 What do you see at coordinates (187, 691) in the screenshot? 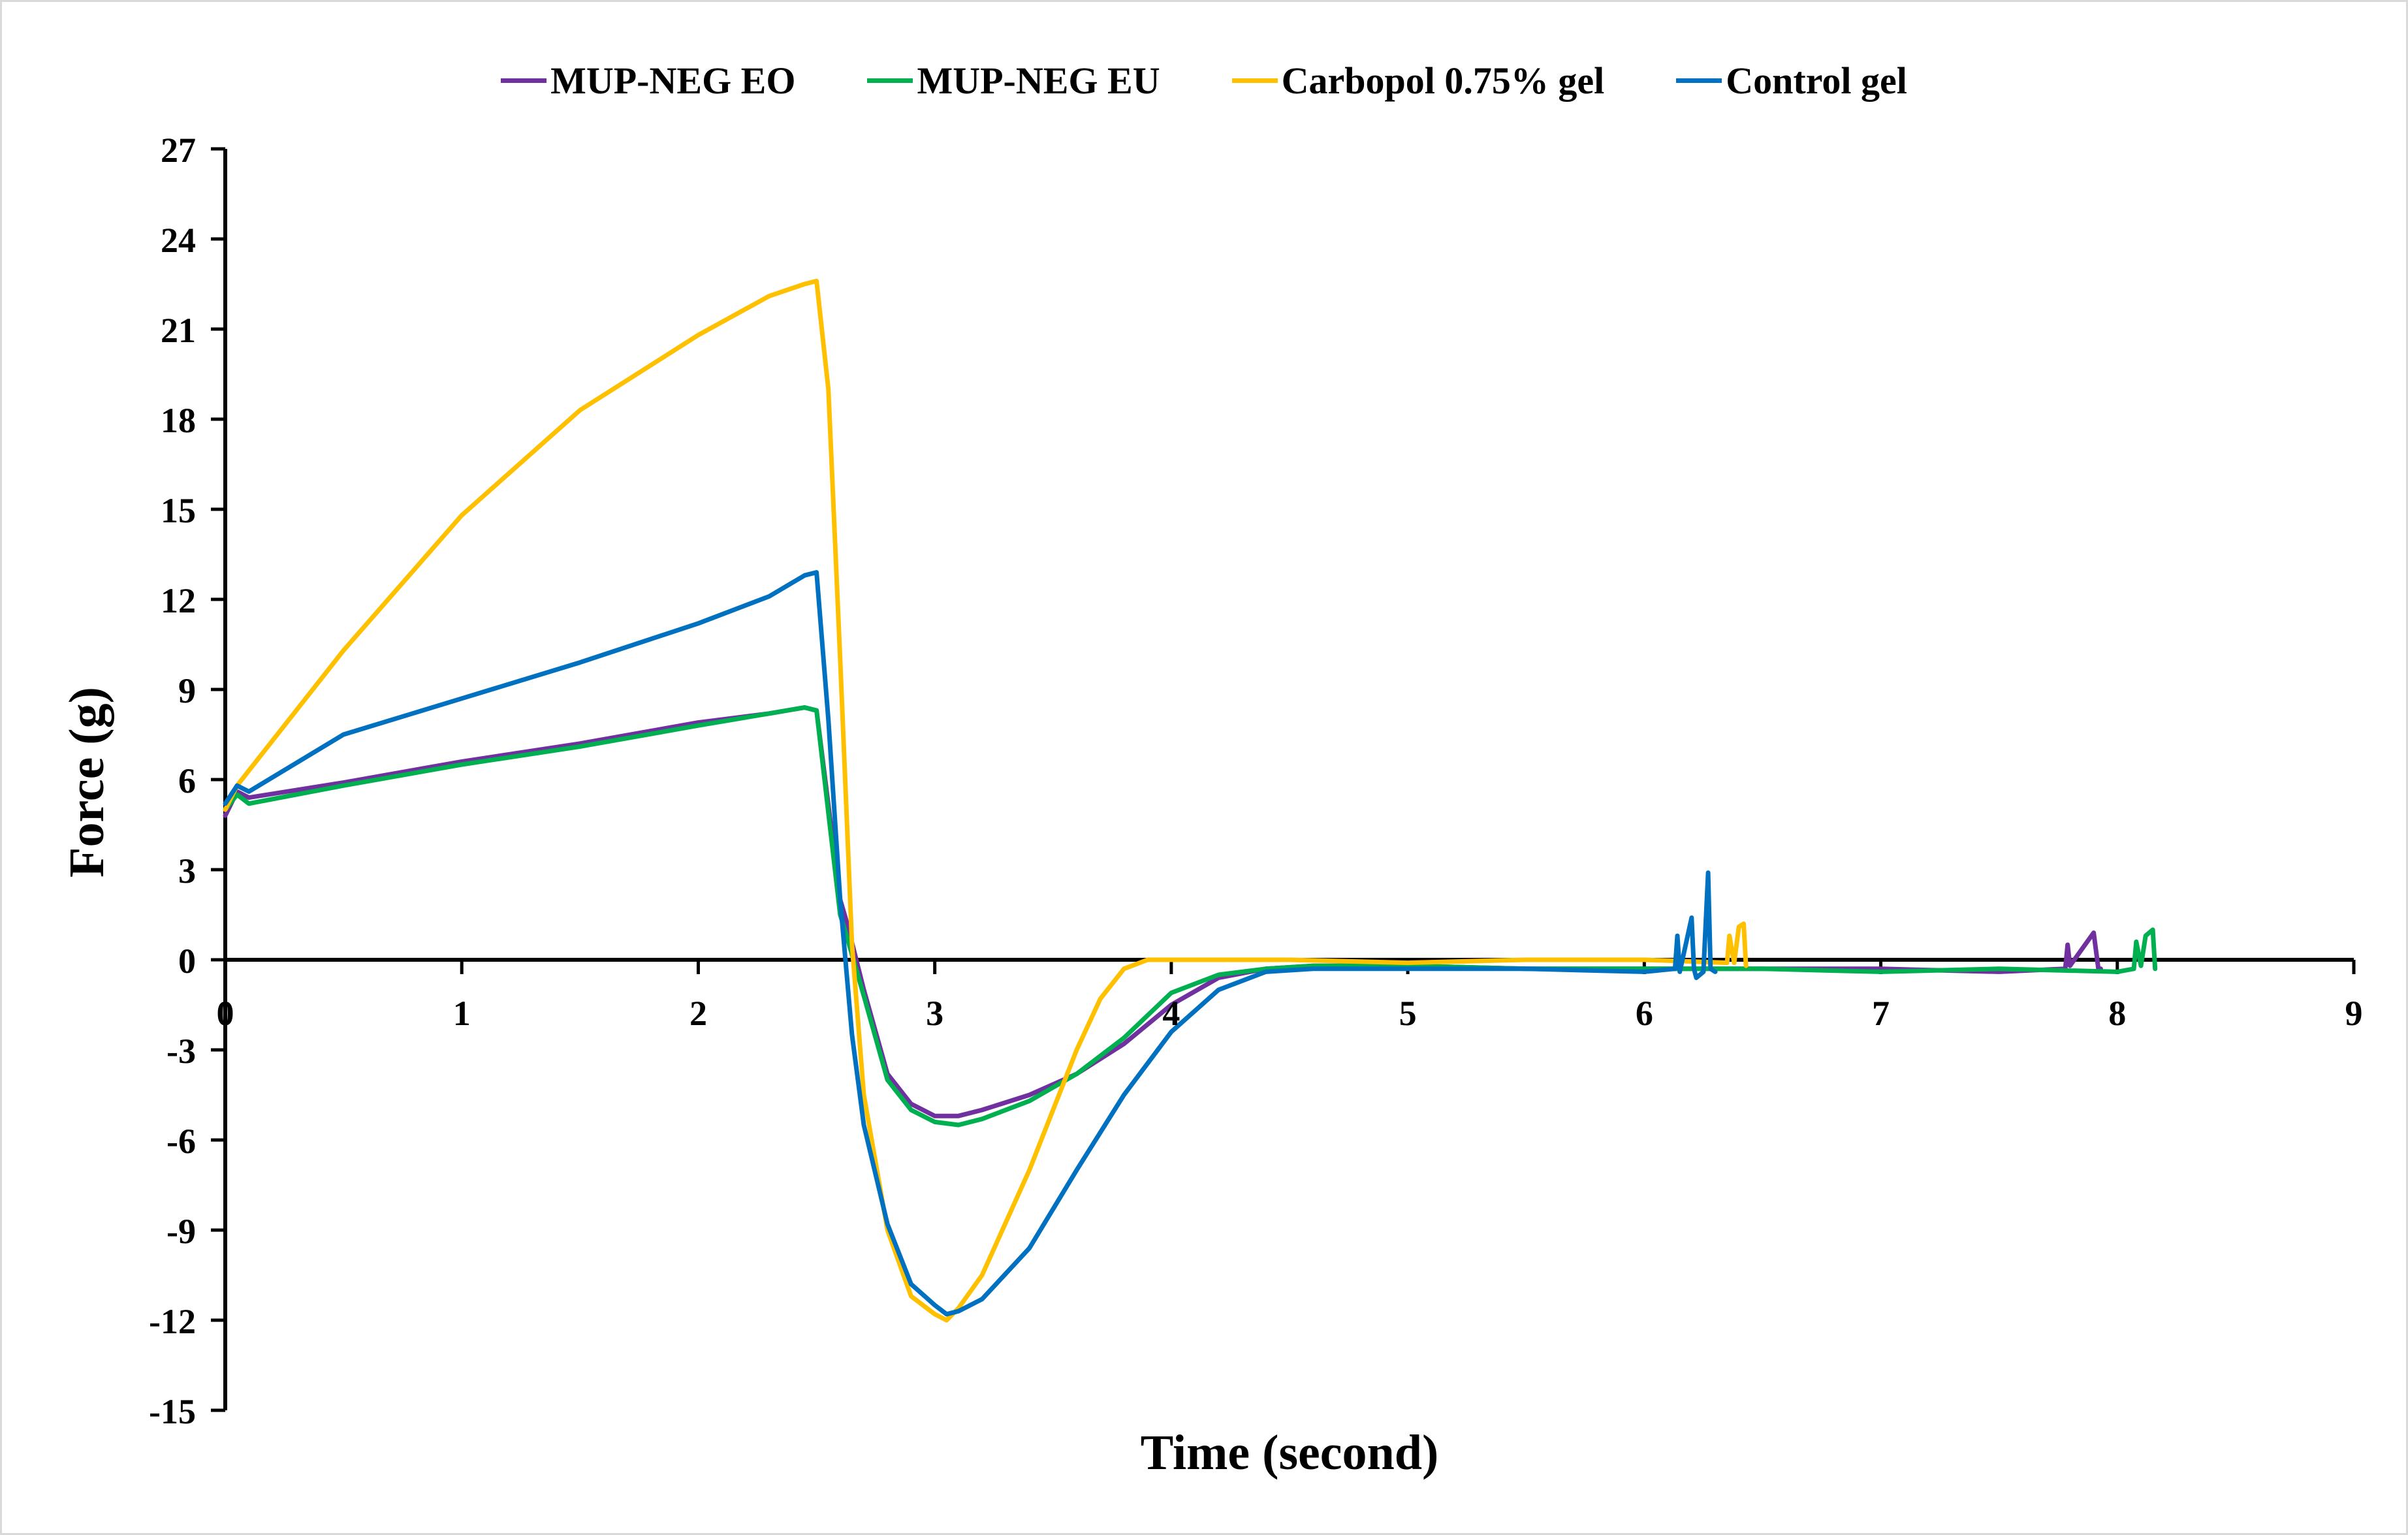
I see `y-tick-label: 9` at bounding box center [187, 691].